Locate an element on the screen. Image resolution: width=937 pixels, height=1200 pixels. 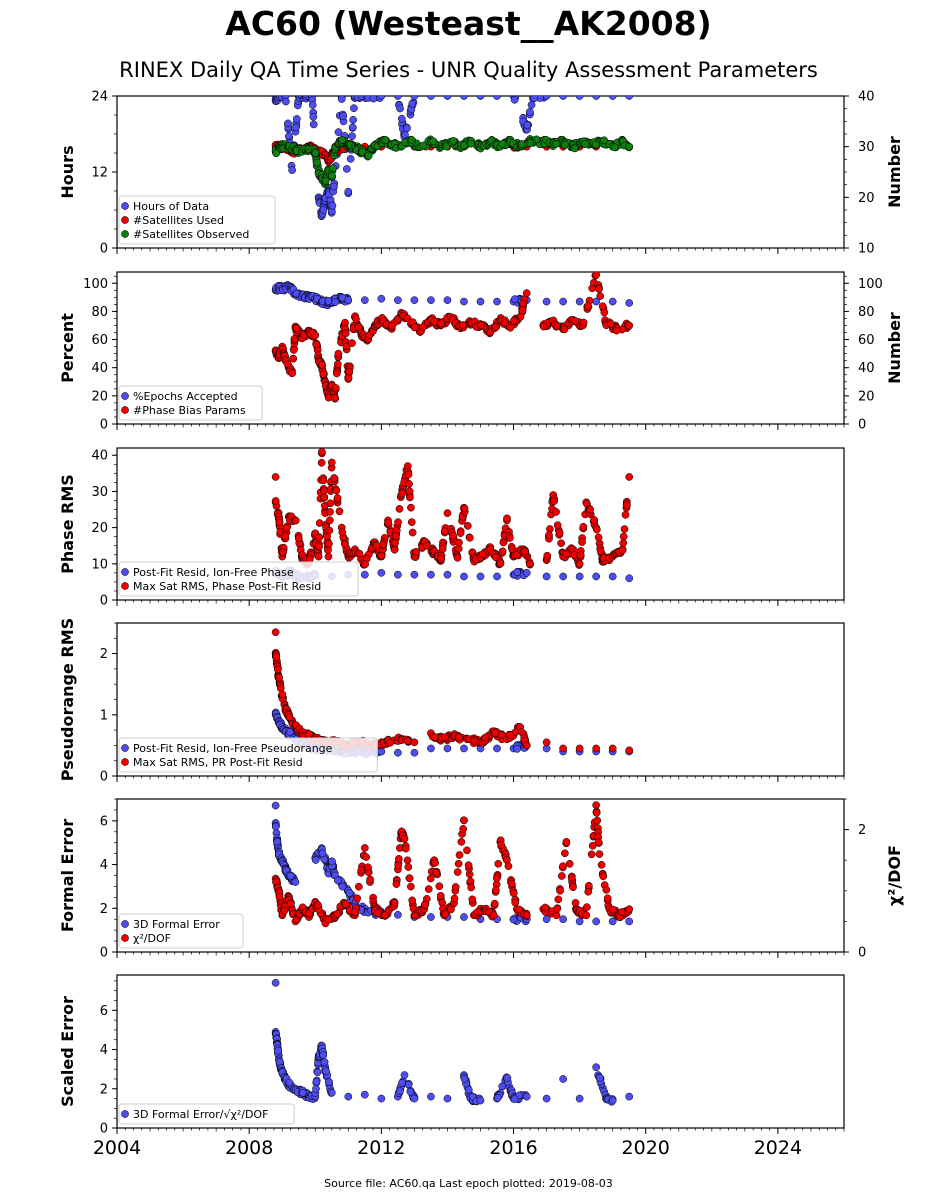
legend-label: 3D Formal Error/√χ²/DOF is located at coordinates (200, 1114).